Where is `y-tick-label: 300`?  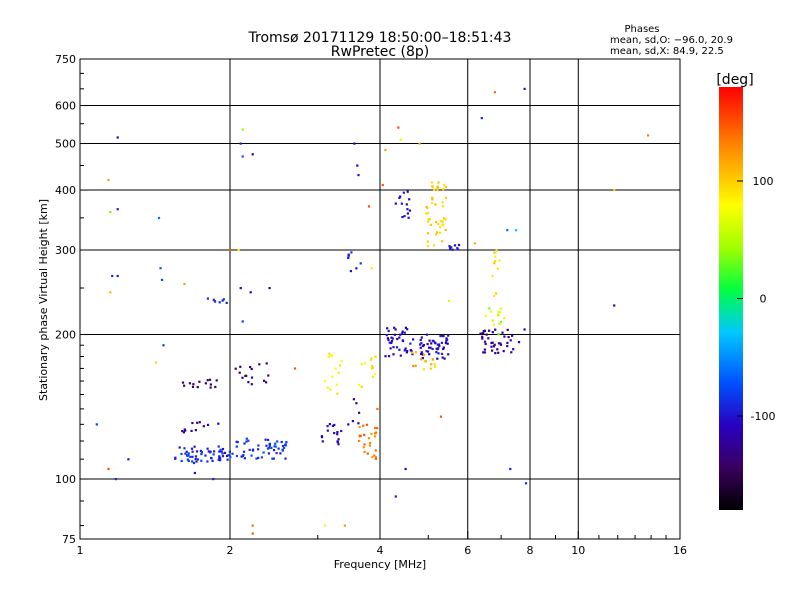
y-tick-label: 300 is located at coordinates (65, 250).